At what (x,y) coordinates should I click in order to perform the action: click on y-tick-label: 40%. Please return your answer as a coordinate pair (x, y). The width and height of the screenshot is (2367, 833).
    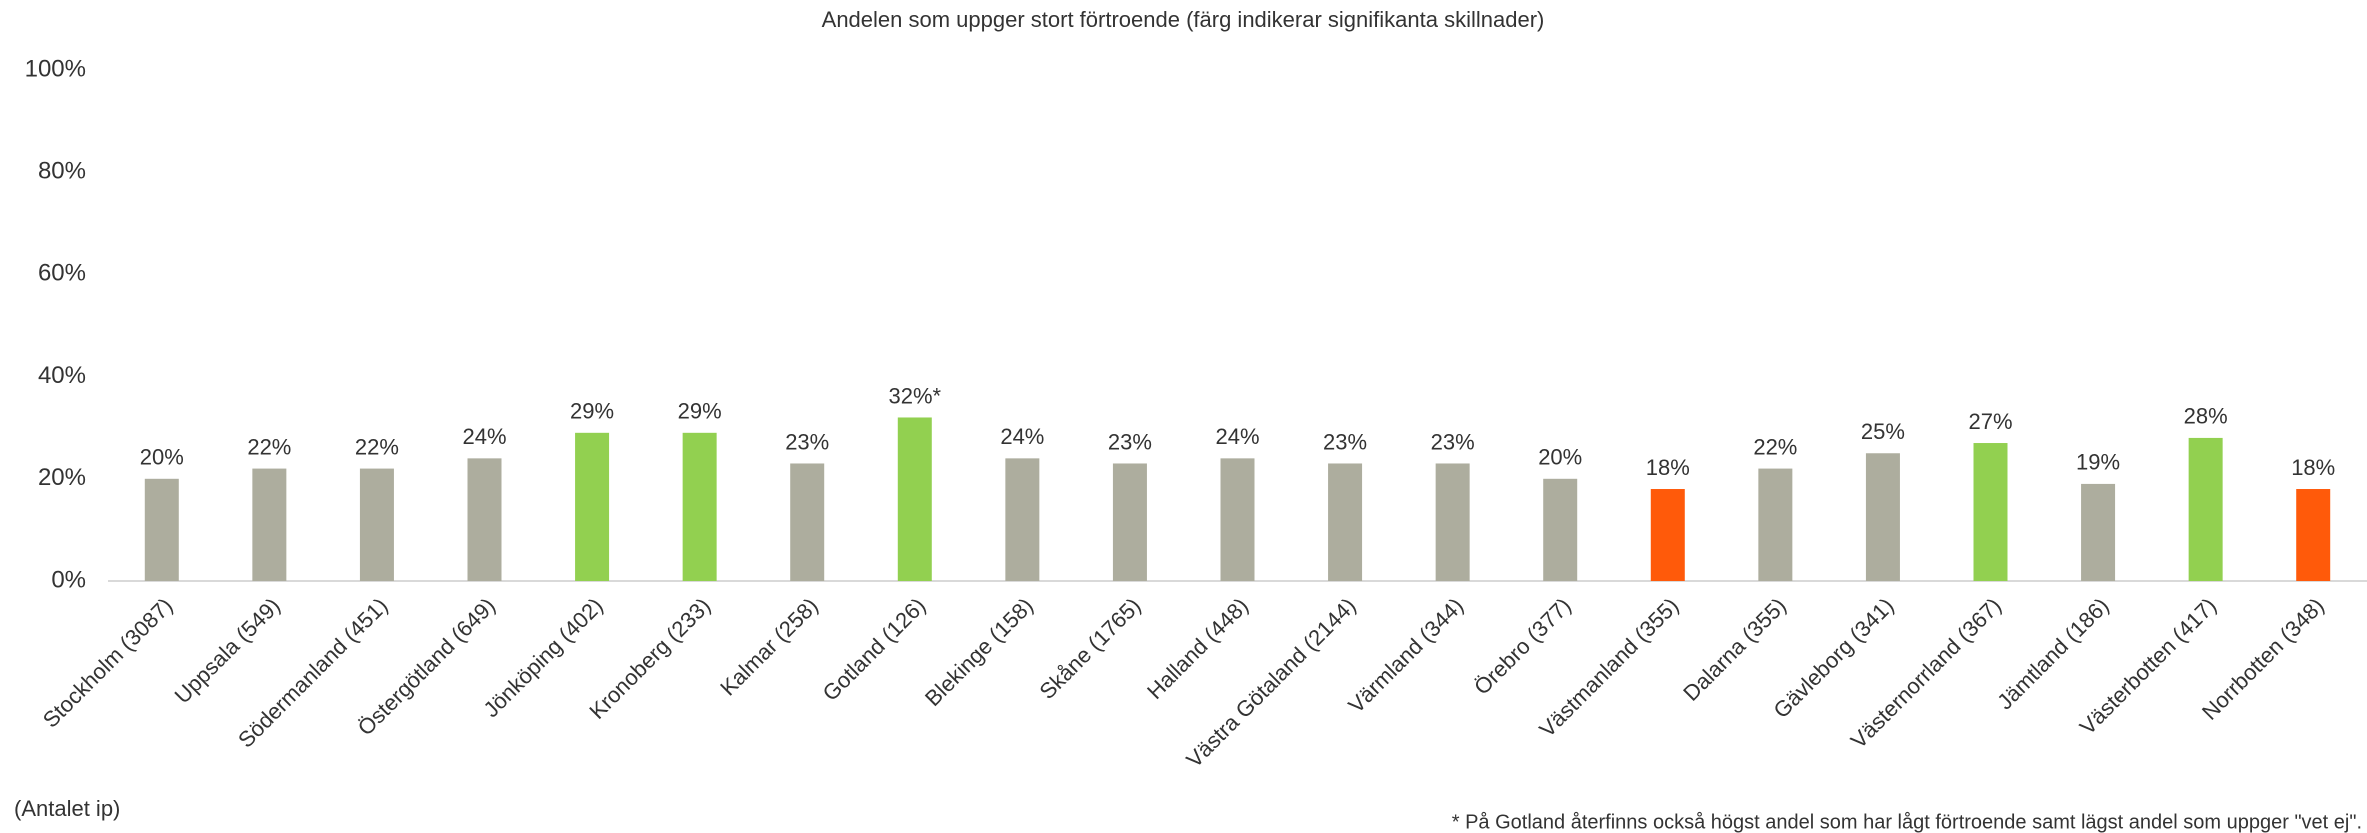
    Looking at the image, I should click on (62, 375).